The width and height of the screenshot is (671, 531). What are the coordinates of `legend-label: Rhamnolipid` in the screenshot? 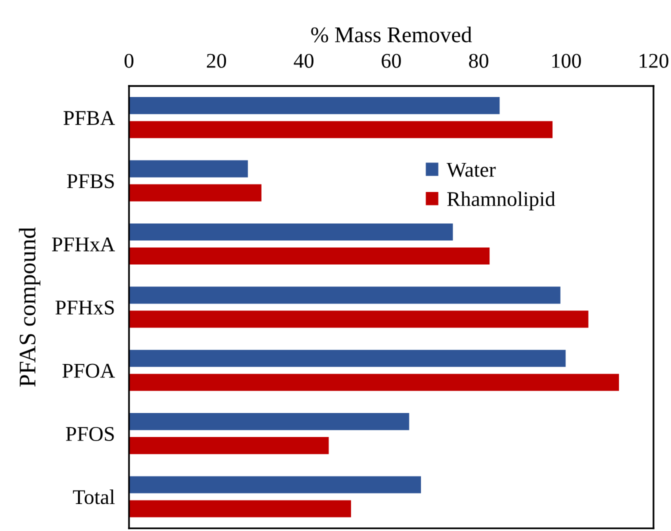 It's located at (501, 200).